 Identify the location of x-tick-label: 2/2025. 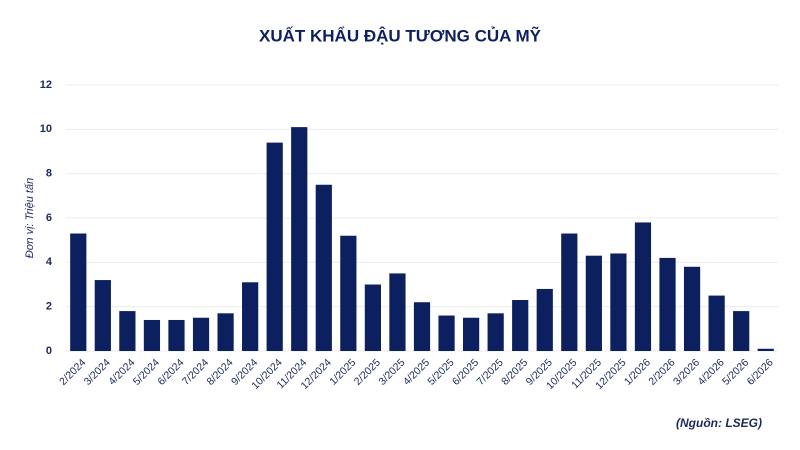
(367, 371).